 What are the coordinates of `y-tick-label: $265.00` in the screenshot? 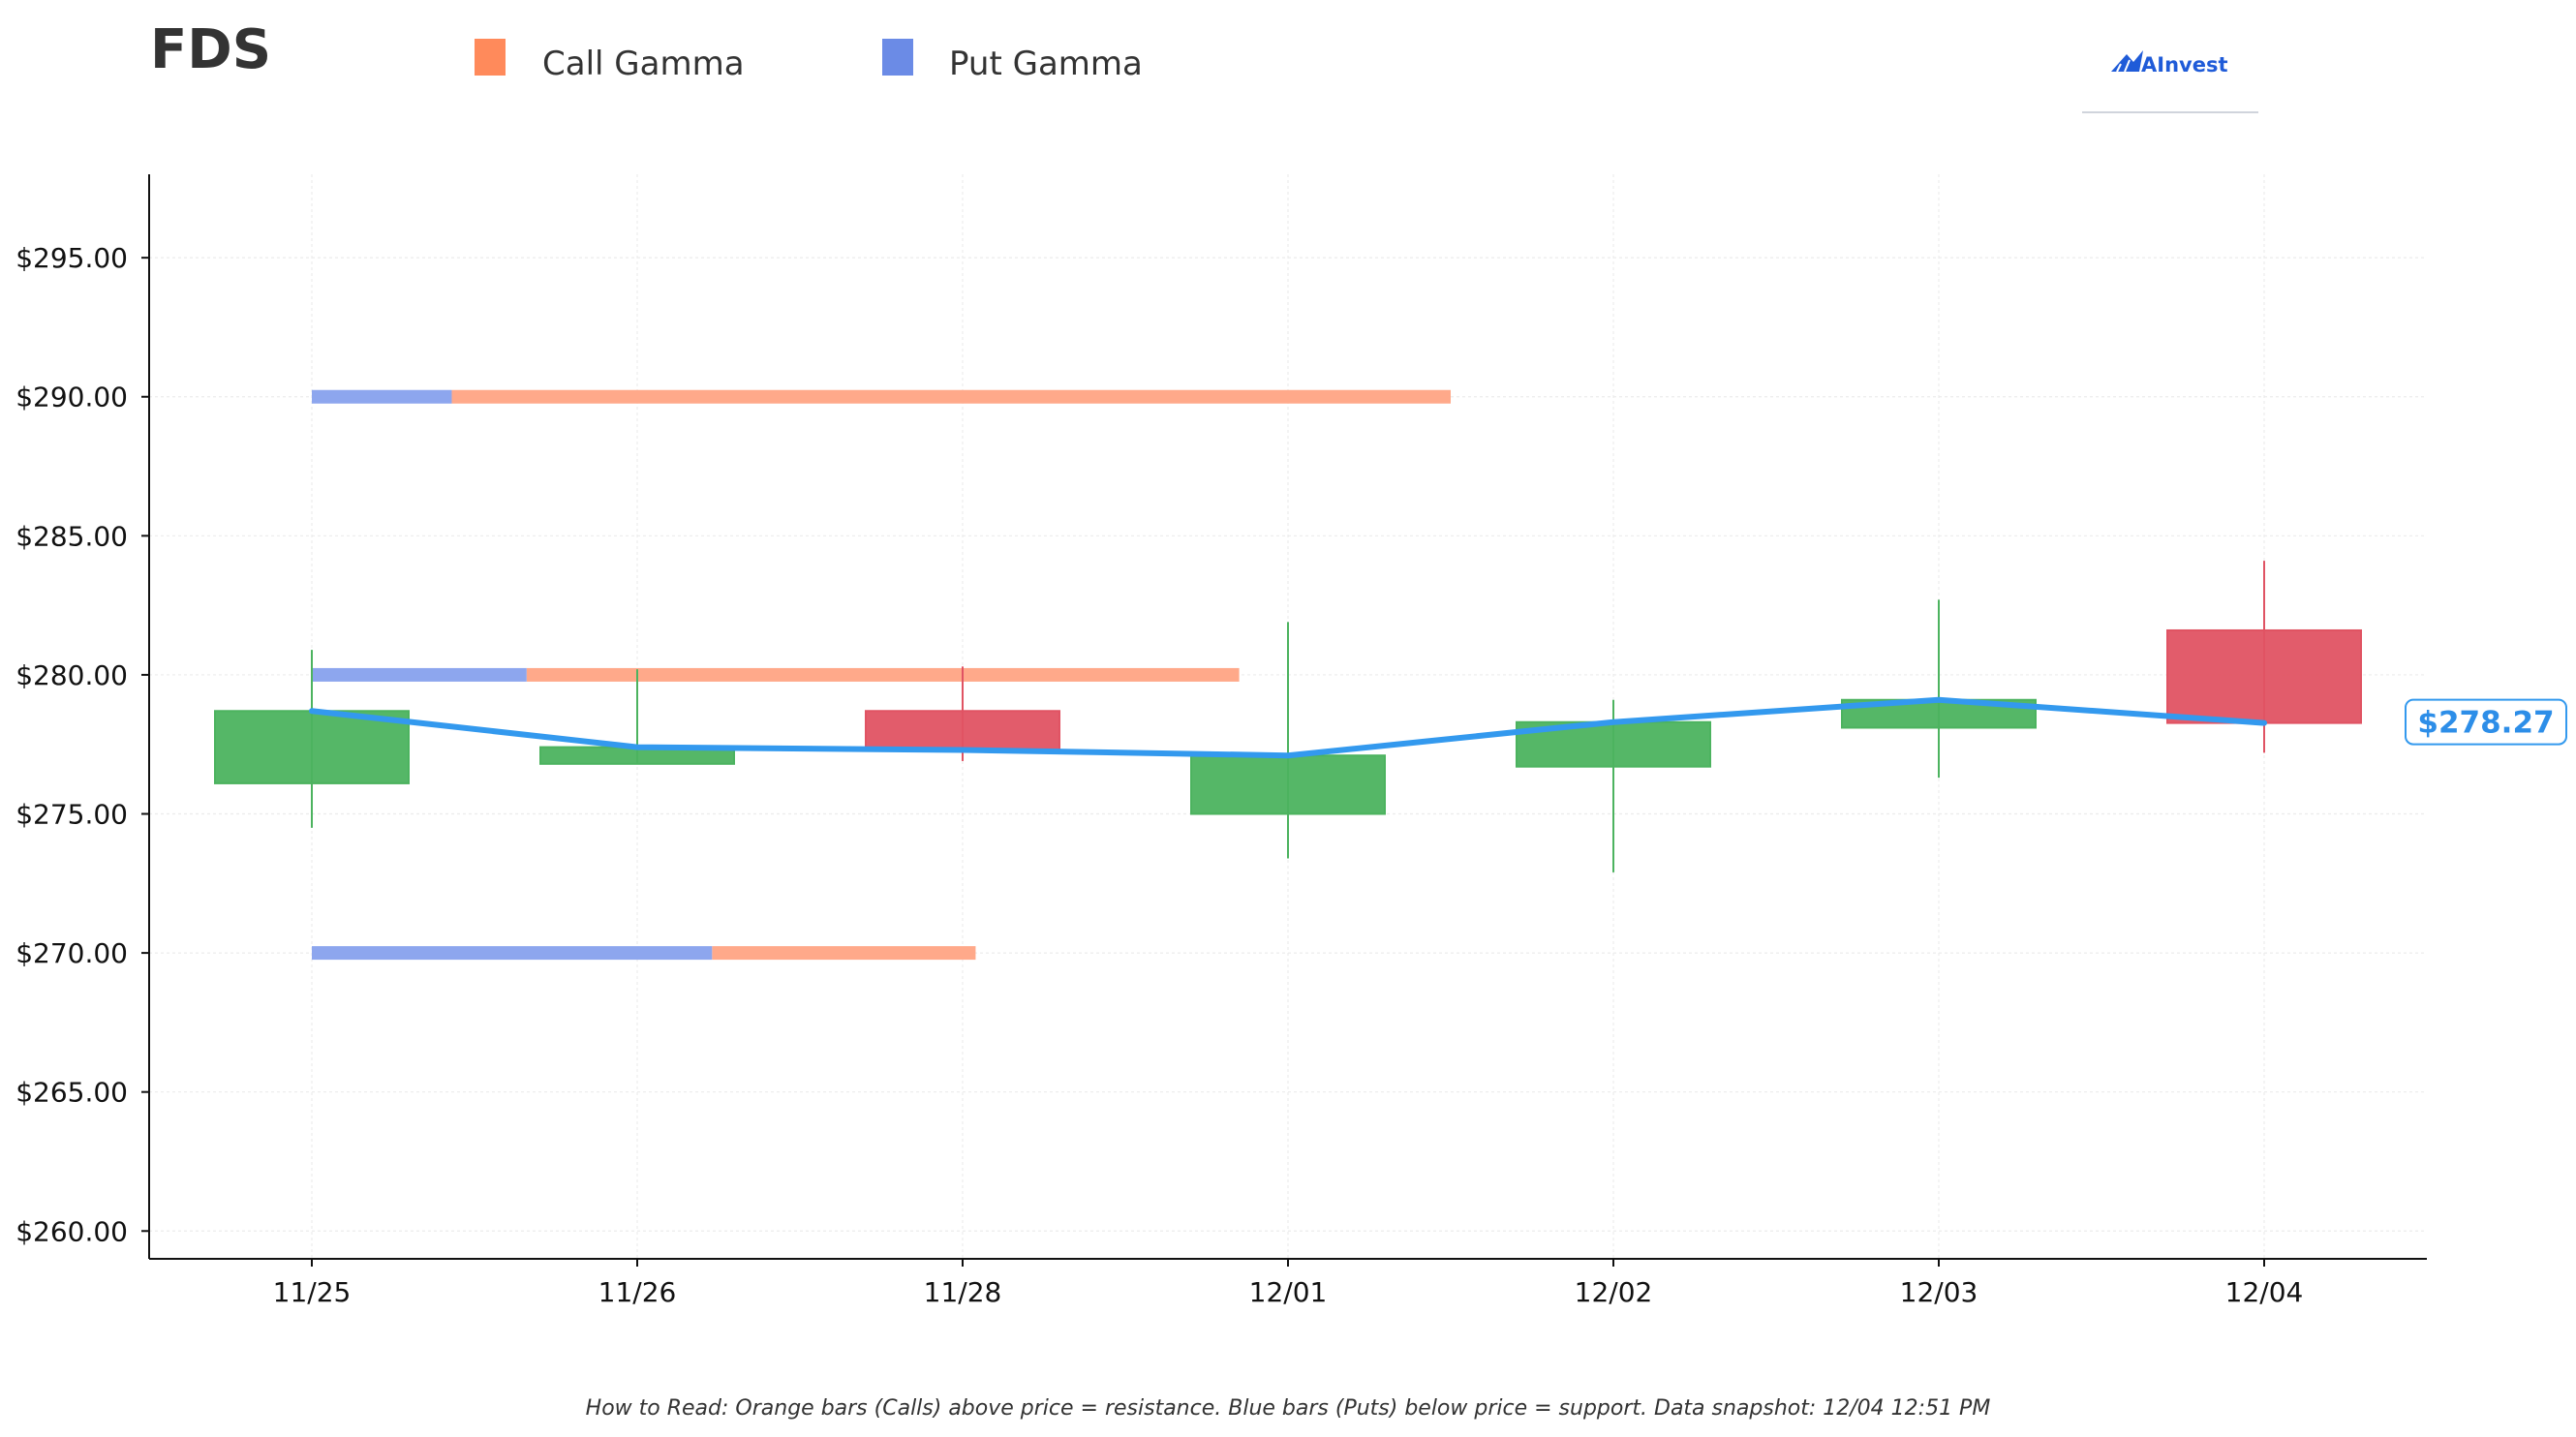 It's located at (71, 1093).